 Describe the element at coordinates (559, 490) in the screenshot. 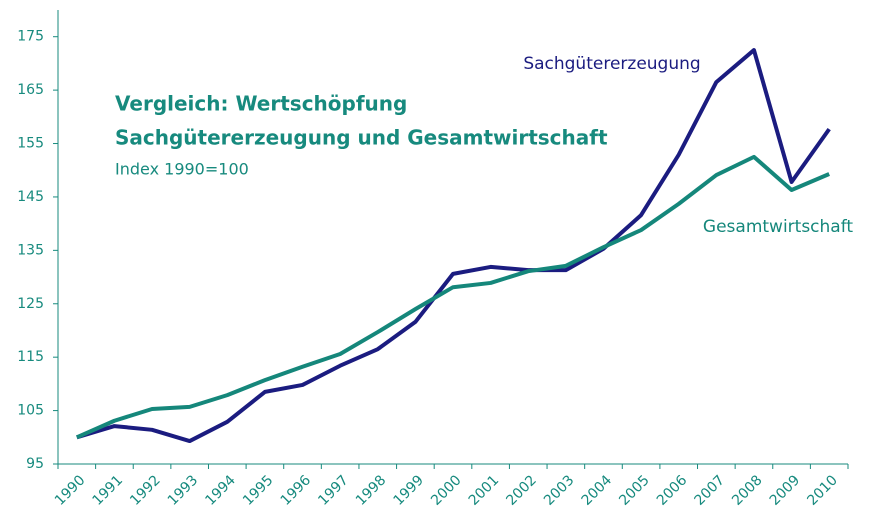

I see `x-tick-label: 2003` at that location.